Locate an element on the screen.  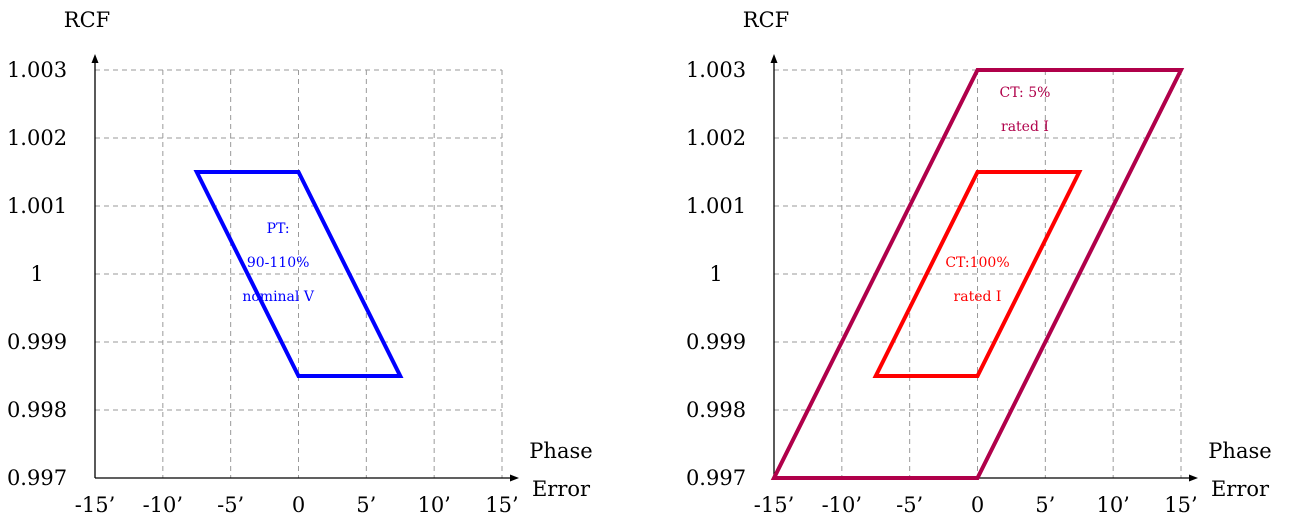
series-label-line: 90-110% is located at coordinates (278, 263).